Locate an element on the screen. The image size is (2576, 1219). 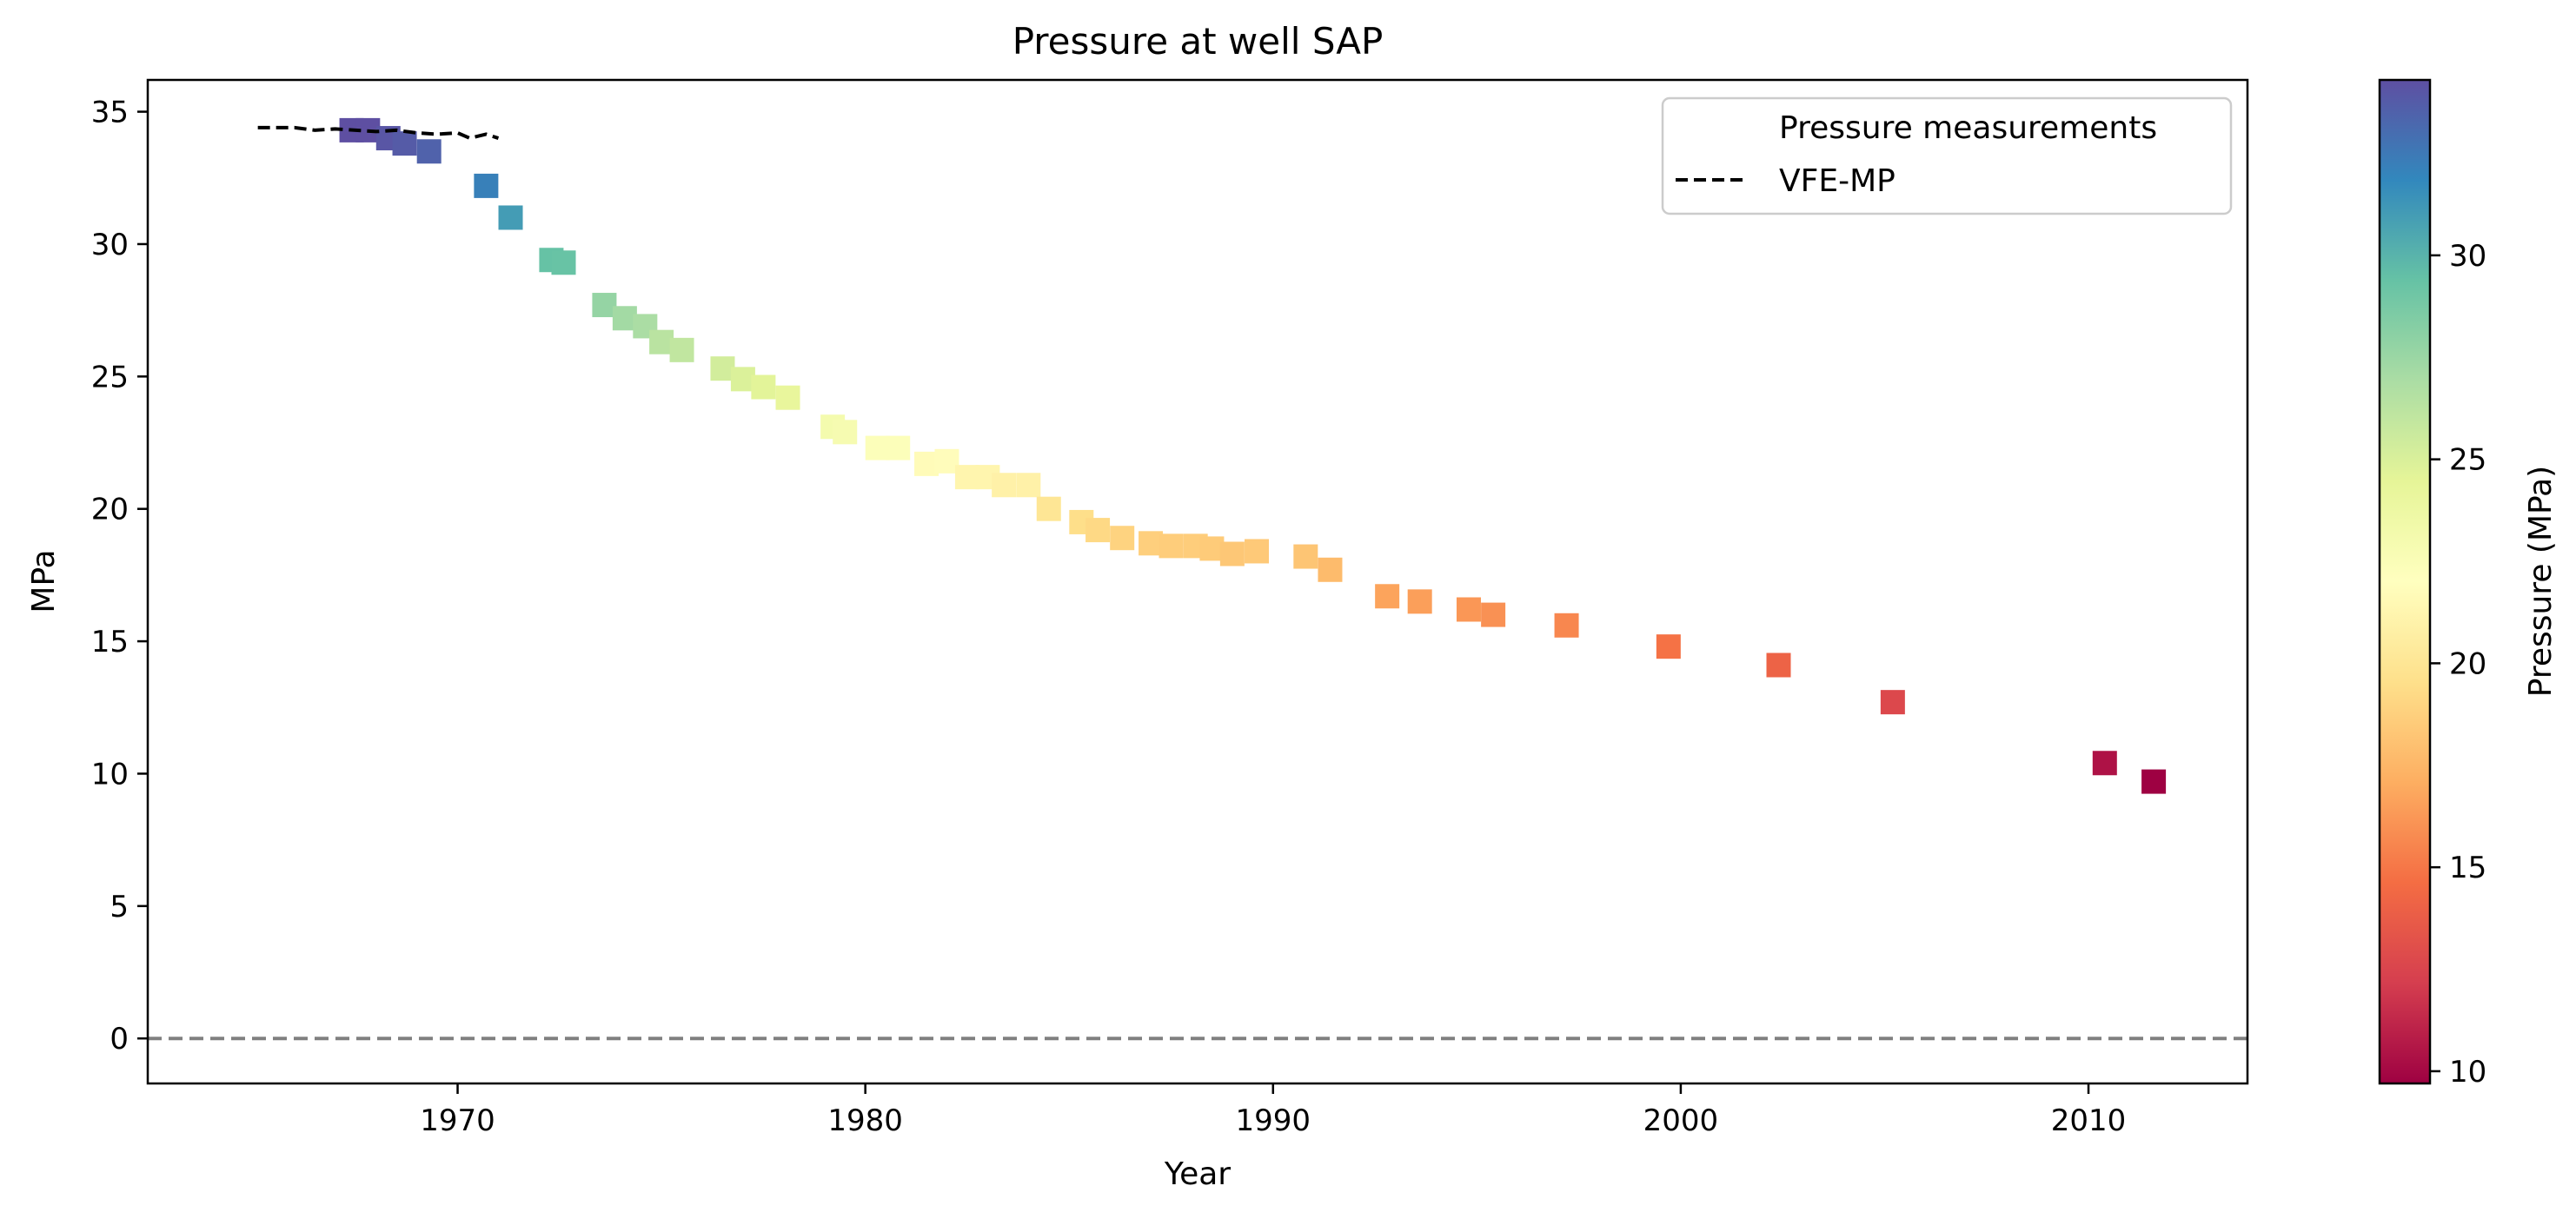
y-tick-label: 25 is located at coordinates (110, 377).